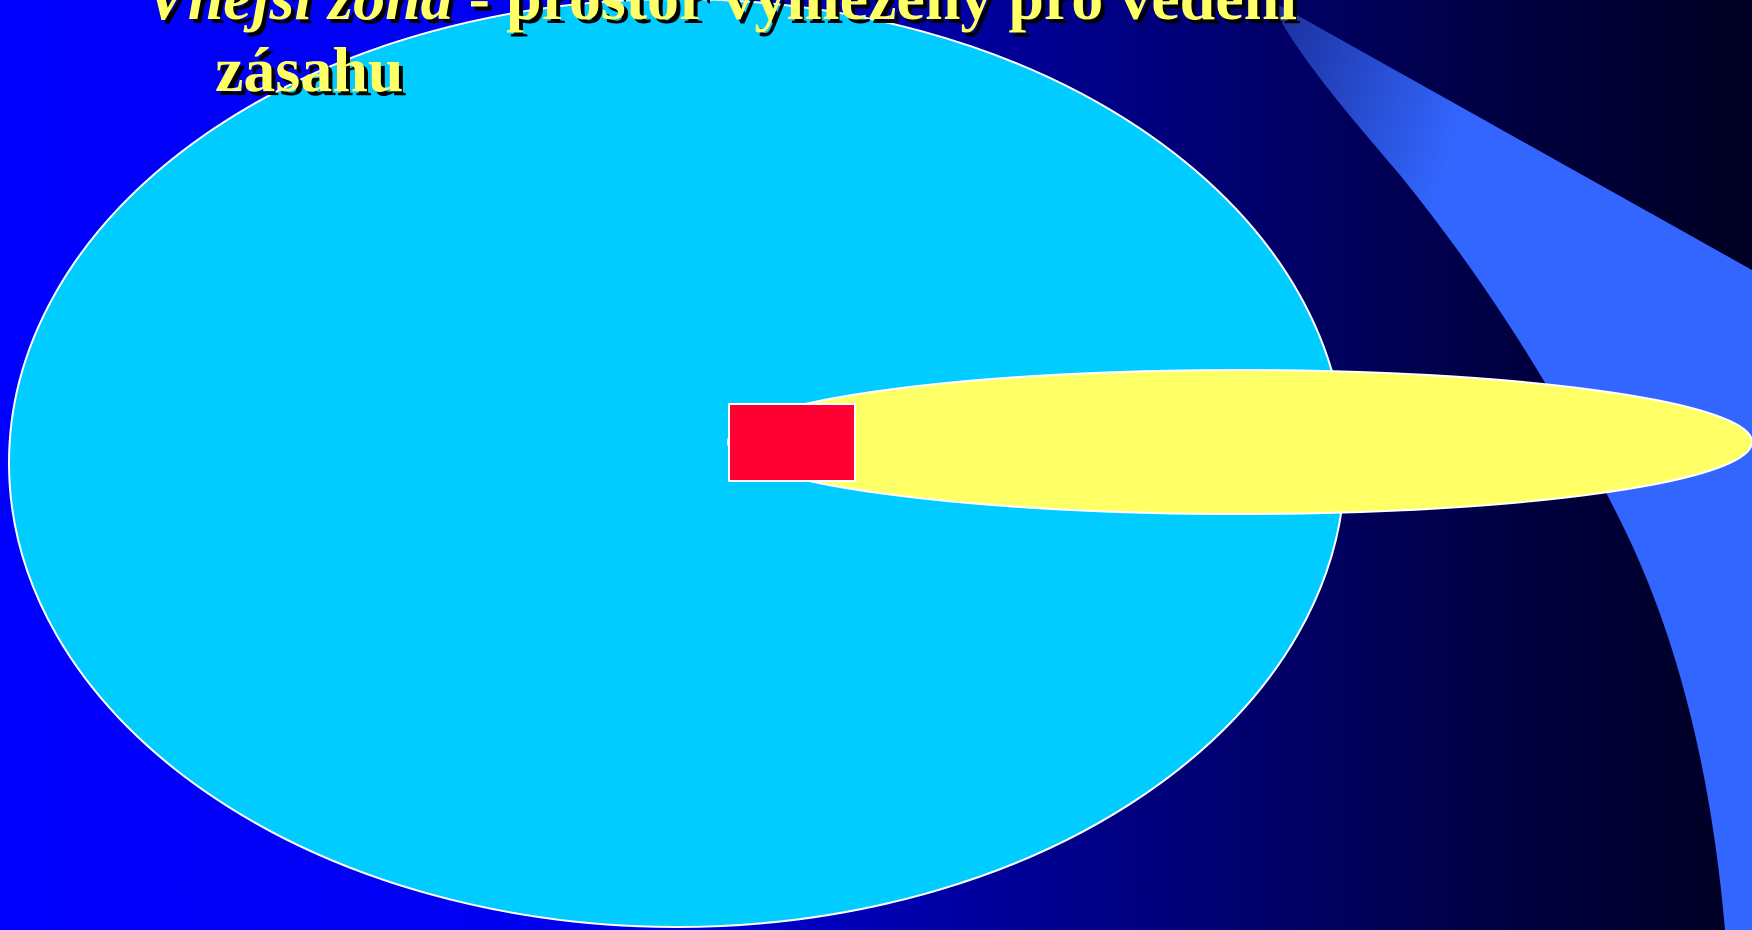  What do you see at coordinates (309, 69) in the screenshot?
I see `title-line2: zásahu` at bounding box center [309, 69].